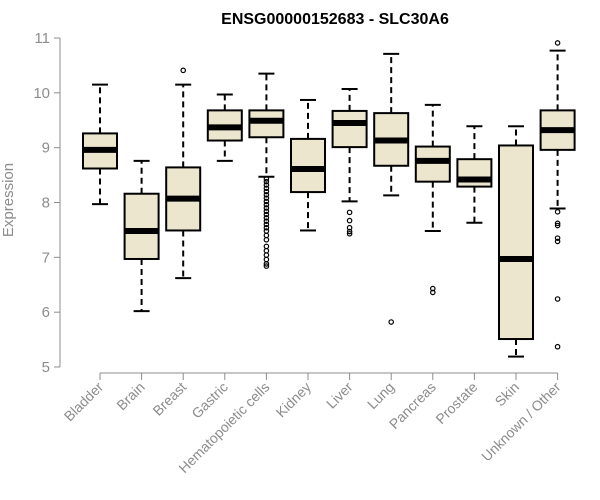  Describe the element at coordinates (46, 148) in the screenshot. I see `y-tick-label: 9` at that location.